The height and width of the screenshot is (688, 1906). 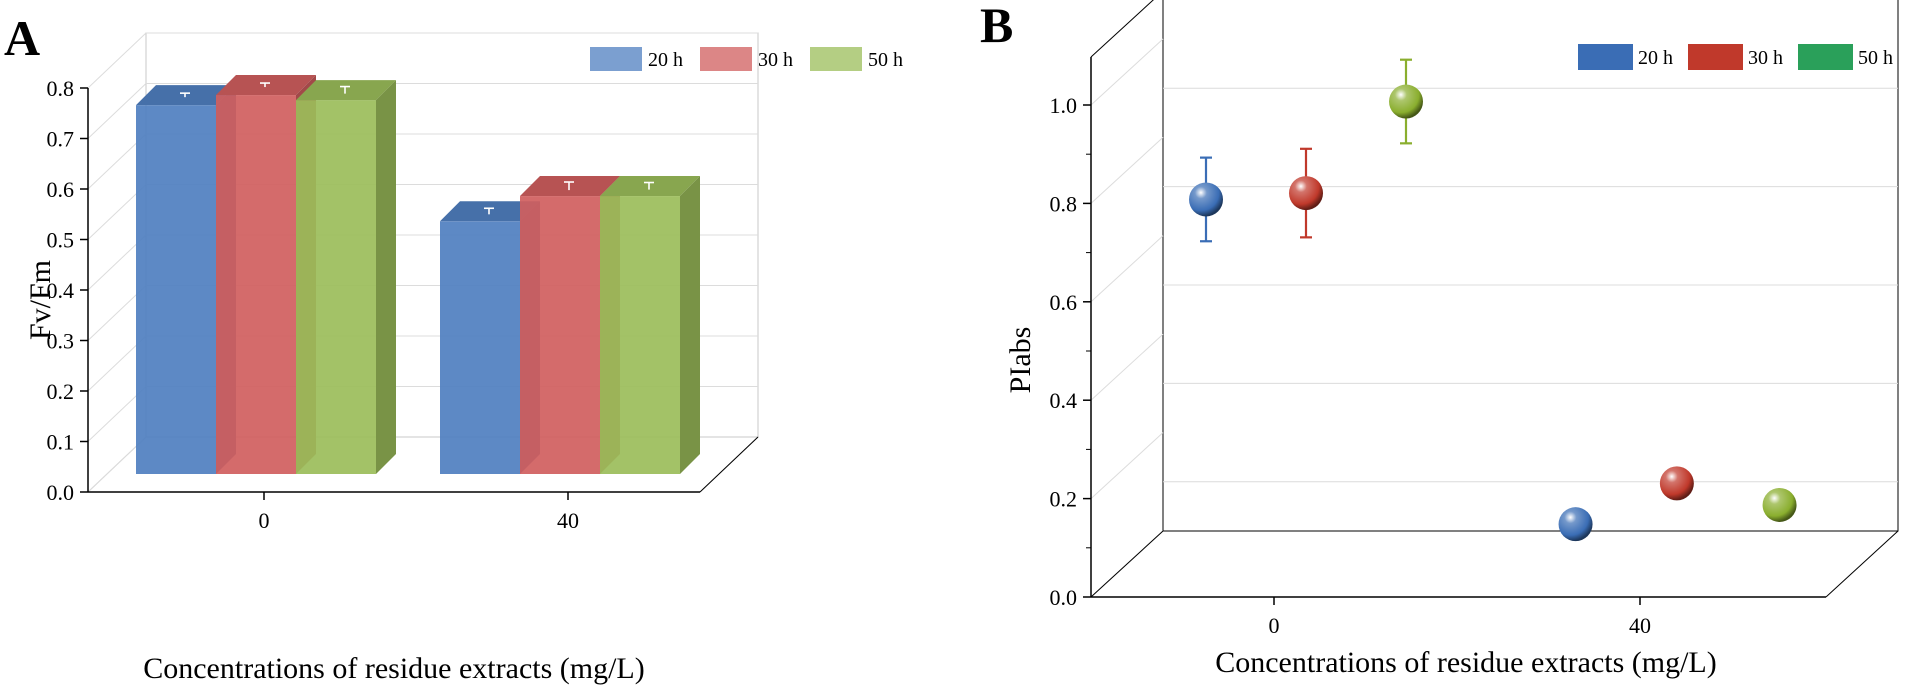 What do you see at coordinates (1064, 105) in the screenshot?
I see `y-tick-label: 1.0` at bounding box center [1064, 105].